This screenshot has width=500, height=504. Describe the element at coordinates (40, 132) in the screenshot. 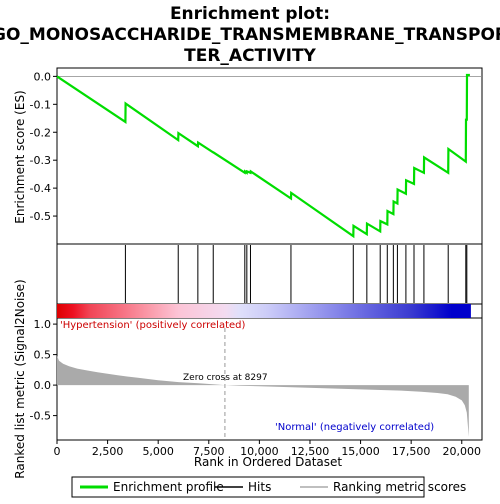

I see `es-ytick-label-2: -0.2` at that location.